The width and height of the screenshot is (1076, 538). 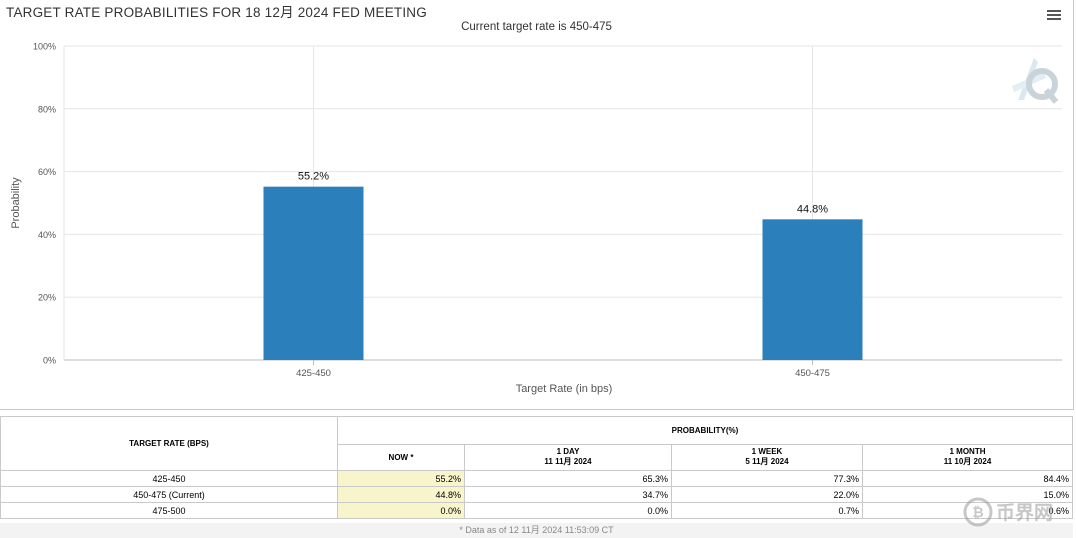 I want to click on y-tick-label: 20%, so click(x=47, y=298).